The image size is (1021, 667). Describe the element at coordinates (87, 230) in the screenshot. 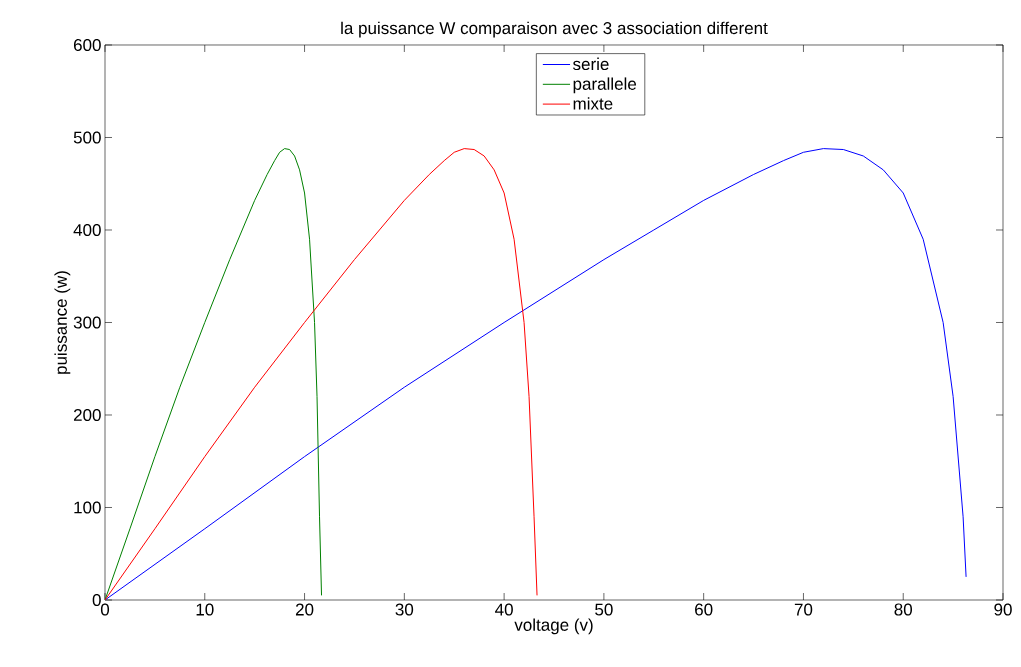

I see `y-tick-label: 400` at that location.